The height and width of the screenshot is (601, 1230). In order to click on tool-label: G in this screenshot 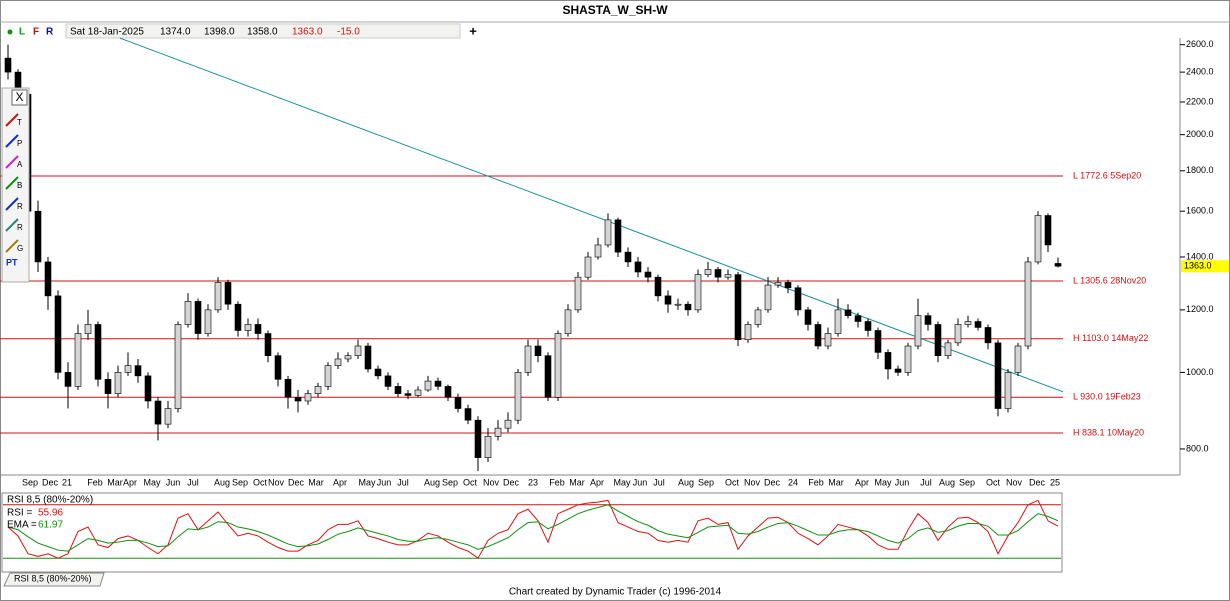, I will do `click(20, 248)`.